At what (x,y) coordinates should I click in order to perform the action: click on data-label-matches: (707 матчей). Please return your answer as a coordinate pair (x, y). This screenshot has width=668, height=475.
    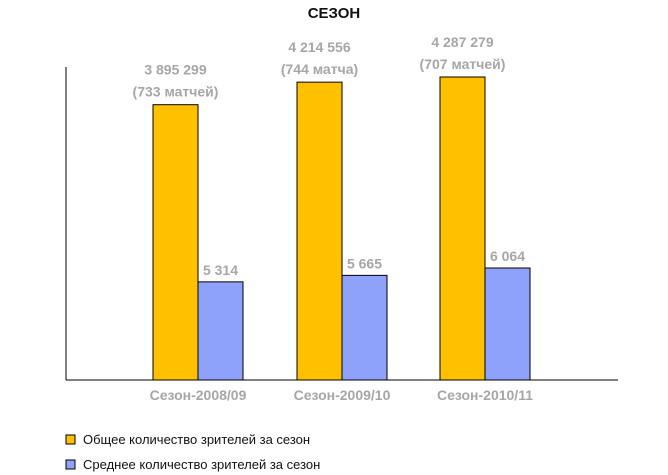
    Looking at the image, I should click on (463, 64).